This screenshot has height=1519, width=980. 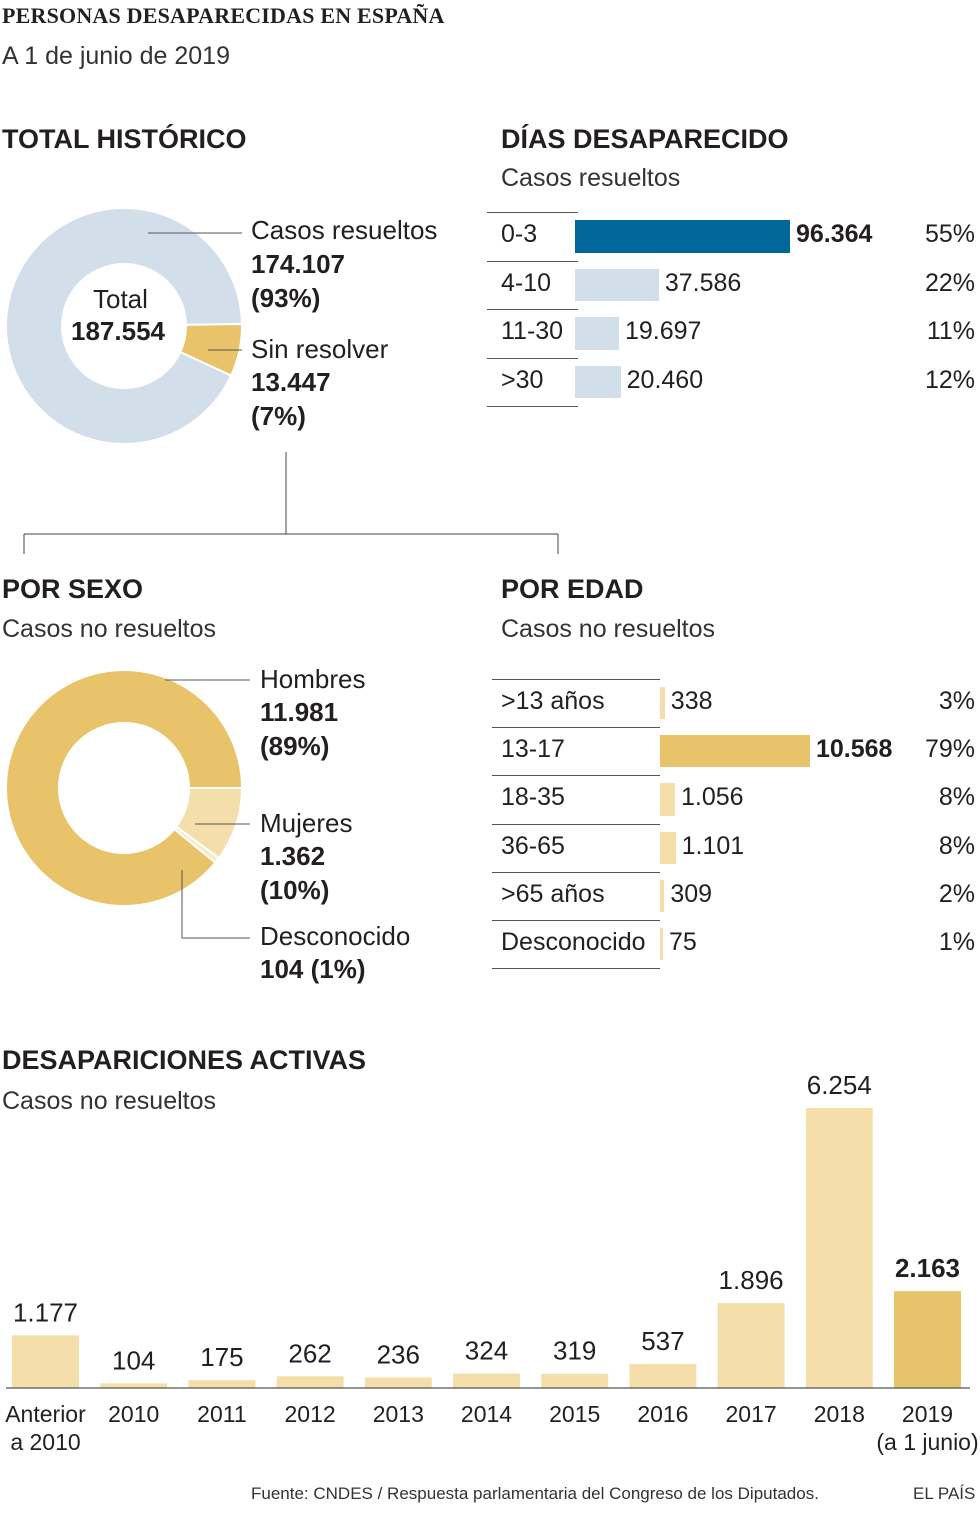 I want to click on bar-value-label: 1.177, so click(x=45, y=1312).